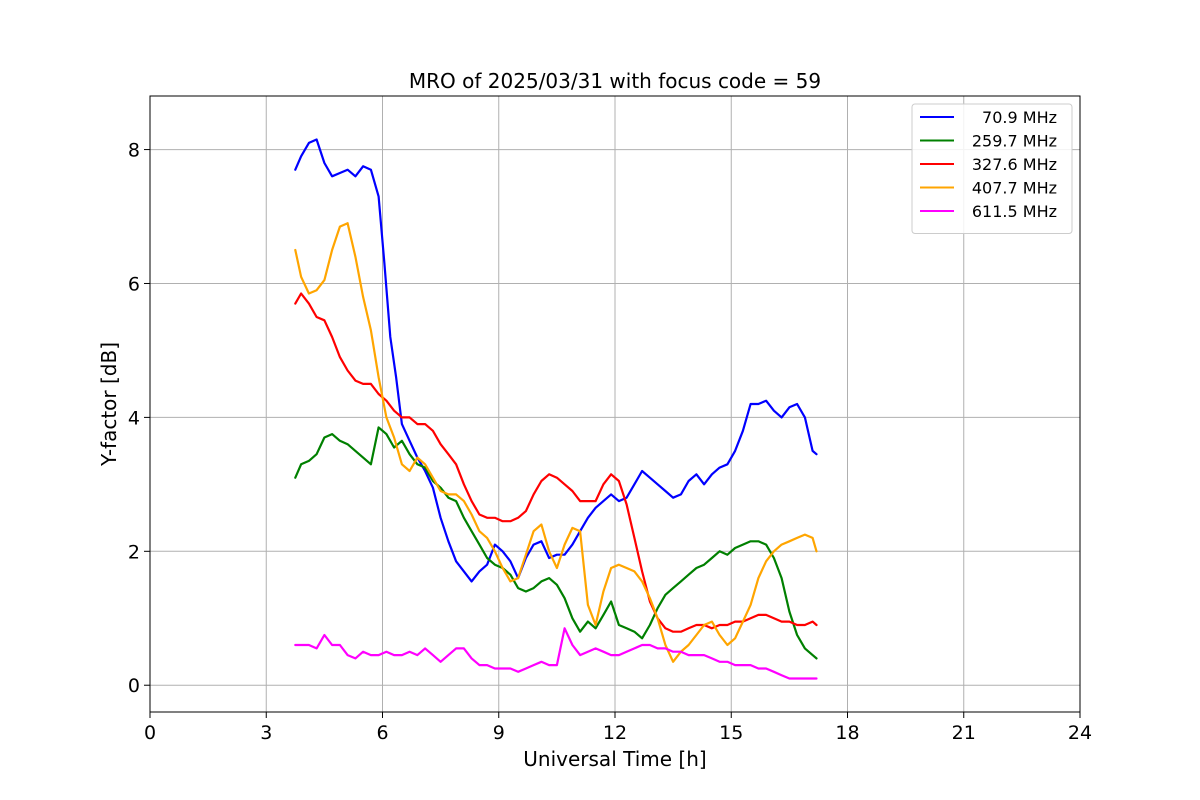  I want to click on y-tick-label: 0, so click(134, 686).